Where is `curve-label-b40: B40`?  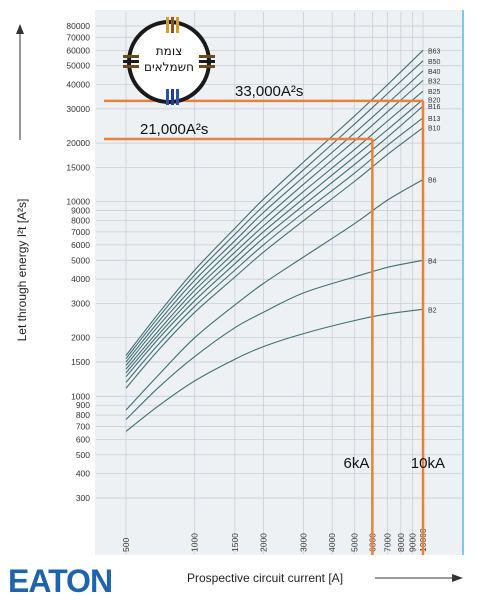
curve-label-b40: B40 is located at coordinates (434, 72).